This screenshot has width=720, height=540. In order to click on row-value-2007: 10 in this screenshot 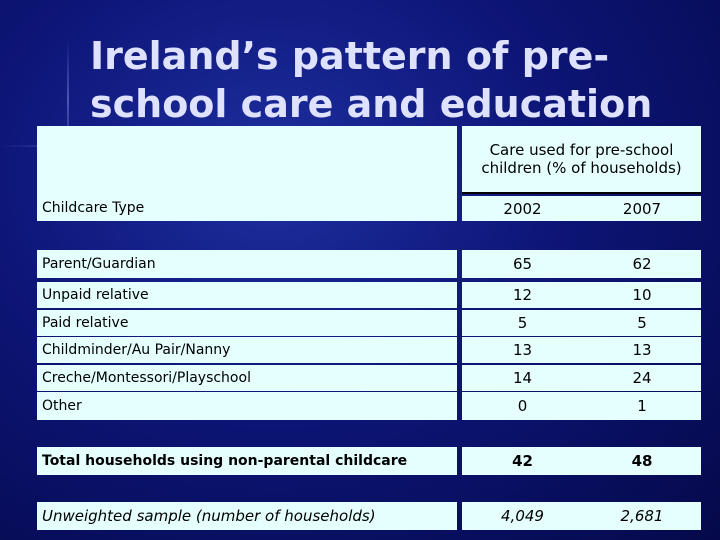, I will do `click(642, 295)`.